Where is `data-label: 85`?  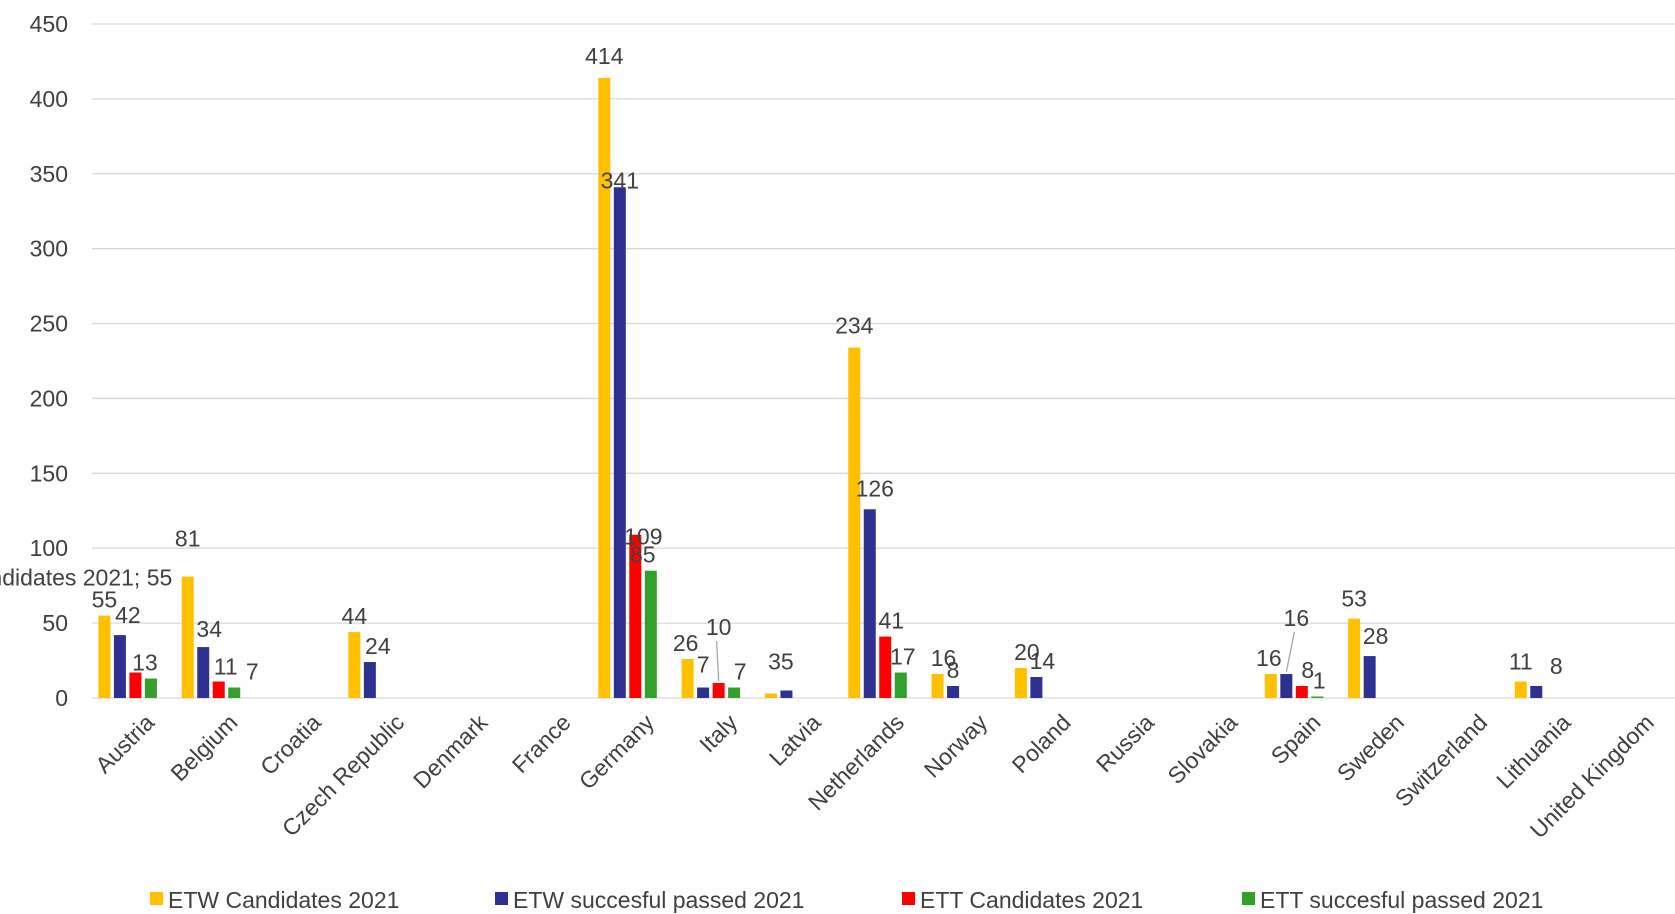 data-label: 85 is located at coordinates (643, 555).